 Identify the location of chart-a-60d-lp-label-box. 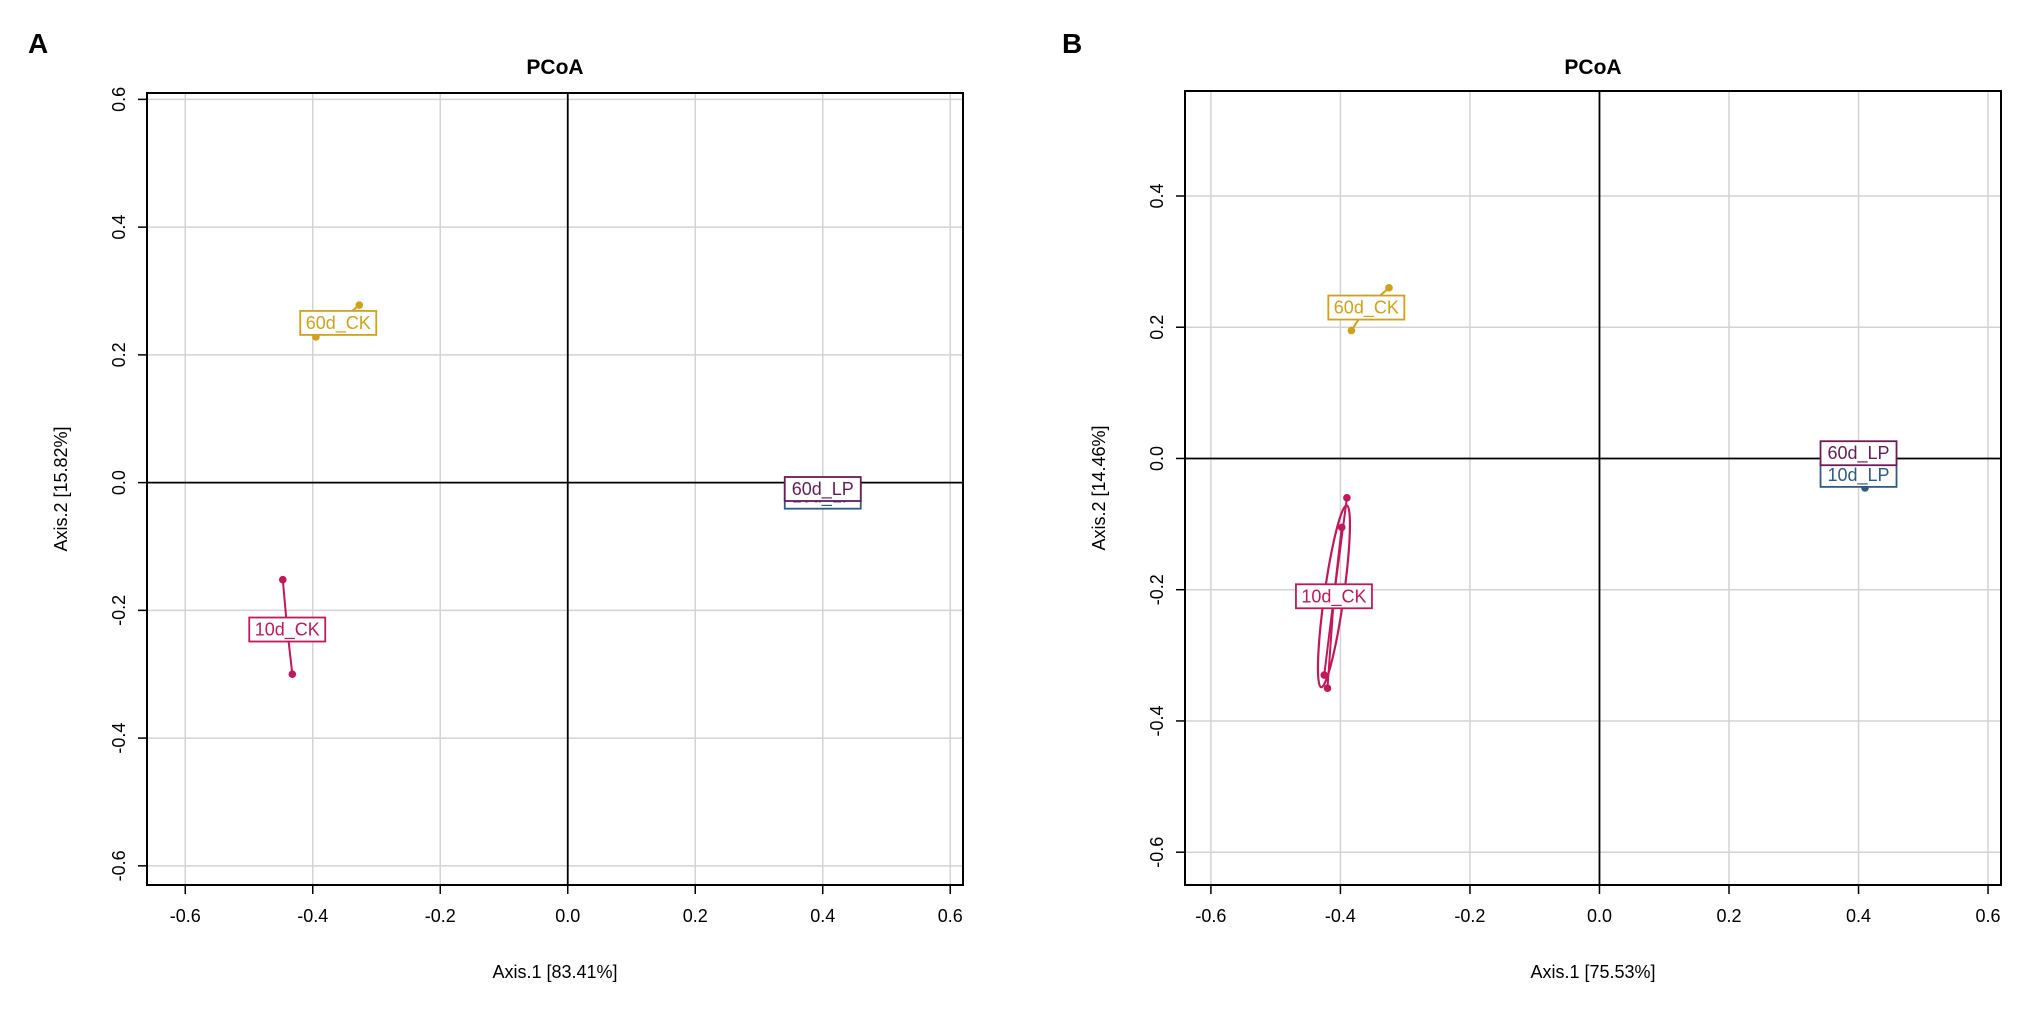
(822, 489).